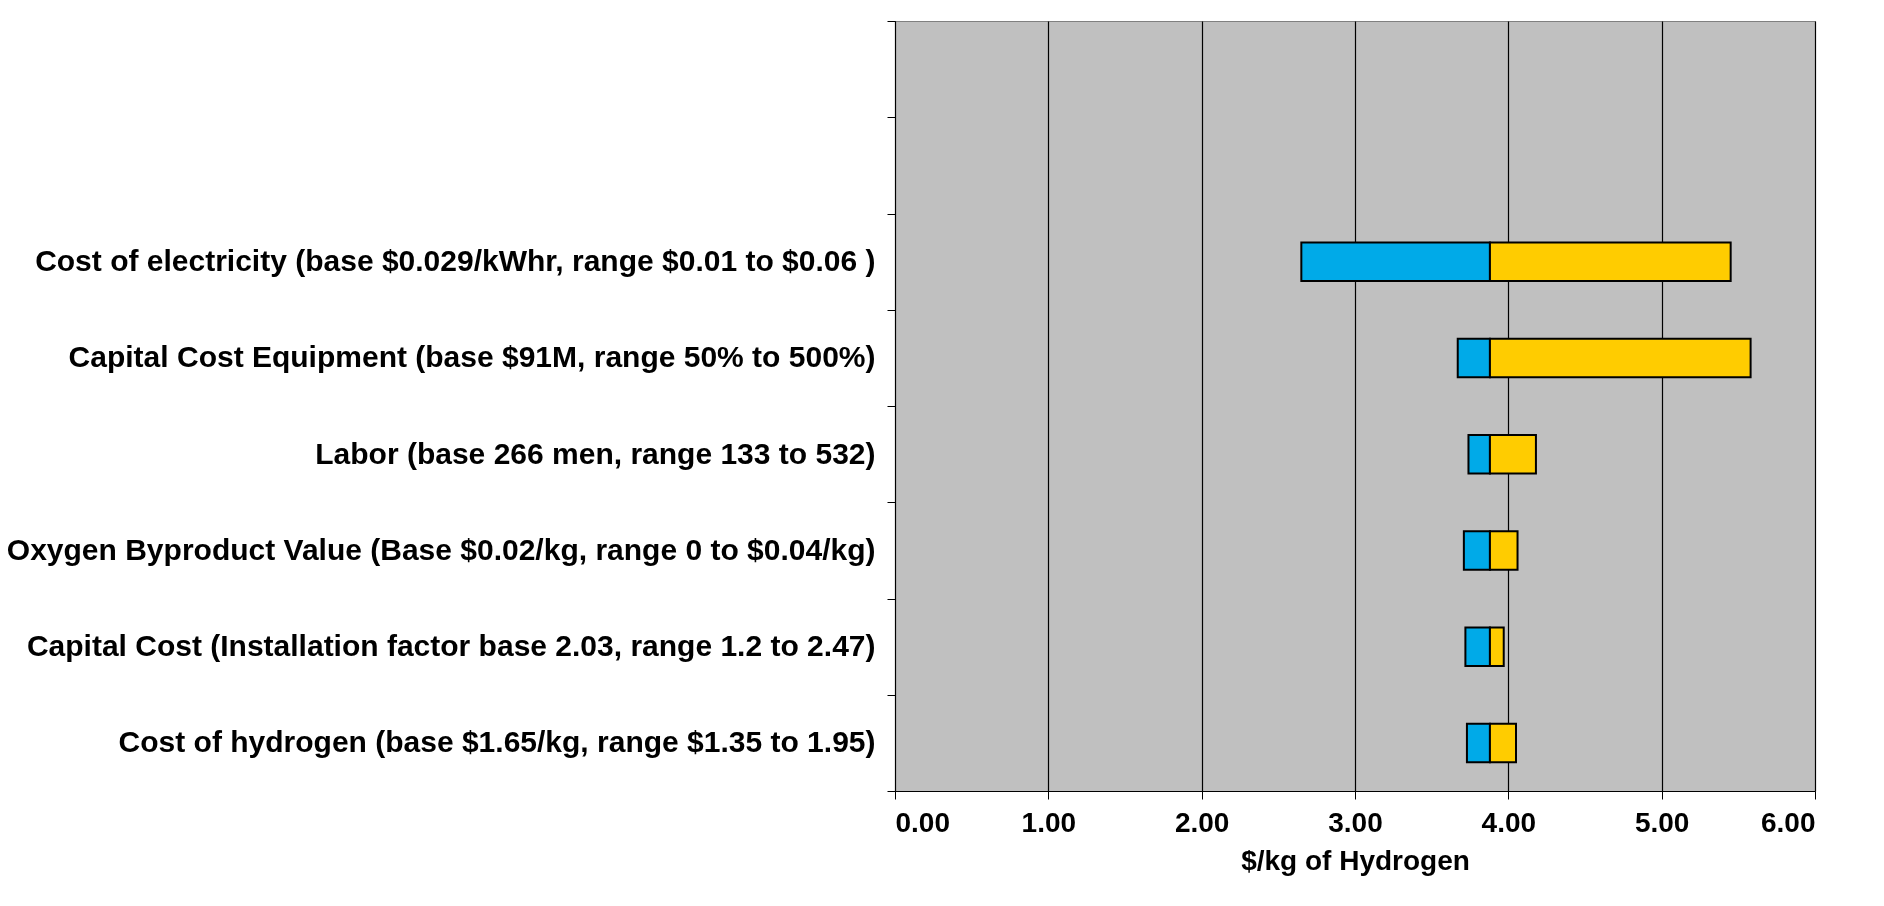 This screenshot has width=1884, height=906. What do you see at coordinates (595, 453) in the screenshot?
I see `y-tick-label: Labor (base 266 men, range 133 to 532)` at bounding box center [595, 453].